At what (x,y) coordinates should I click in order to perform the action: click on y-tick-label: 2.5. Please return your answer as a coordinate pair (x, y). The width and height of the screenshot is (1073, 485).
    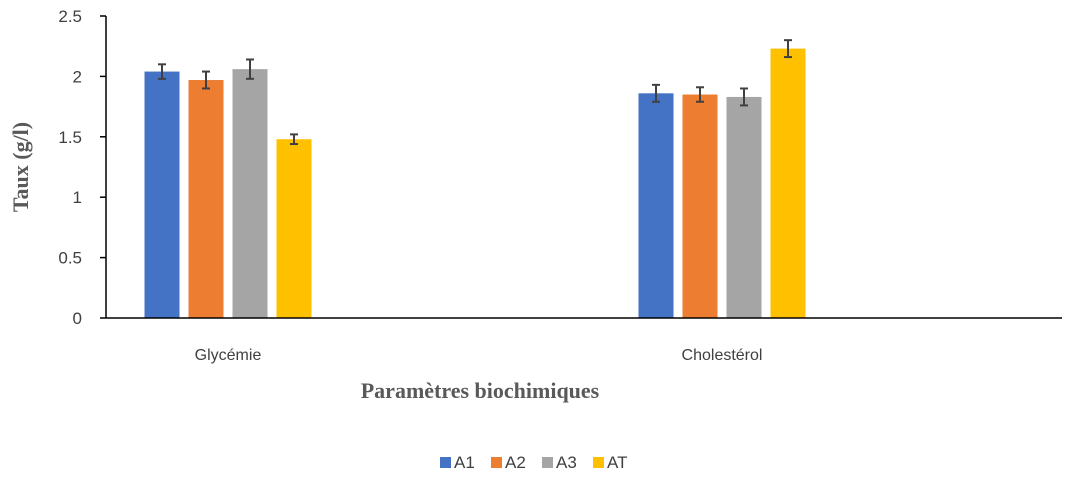
    Looking at the image, I should click on (70, 16).